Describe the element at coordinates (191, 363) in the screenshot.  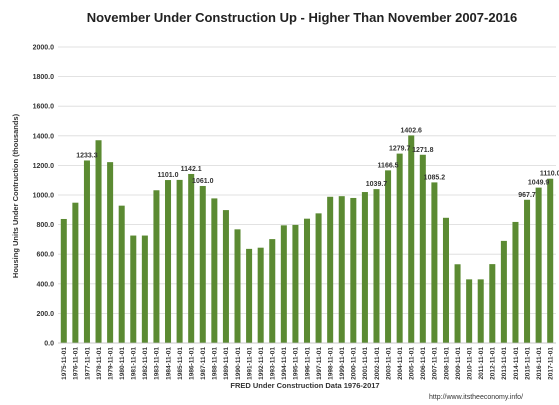
I see `x-tick-label: 1986-11-01` at that location.